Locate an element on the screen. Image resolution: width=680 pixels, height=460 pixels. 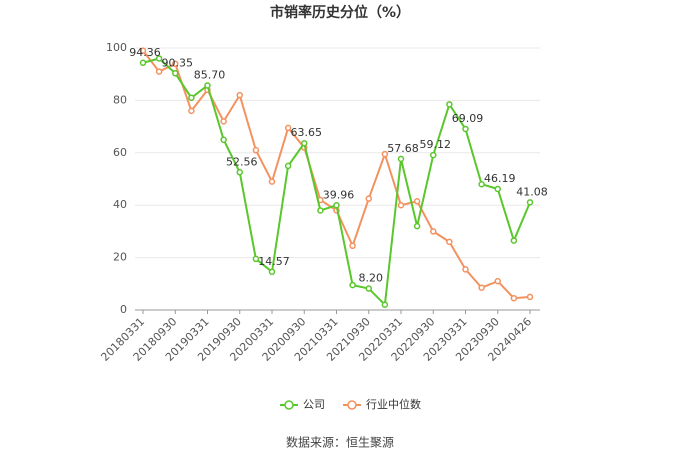
data-label: 39.96 is located at coordinates (339, 194).